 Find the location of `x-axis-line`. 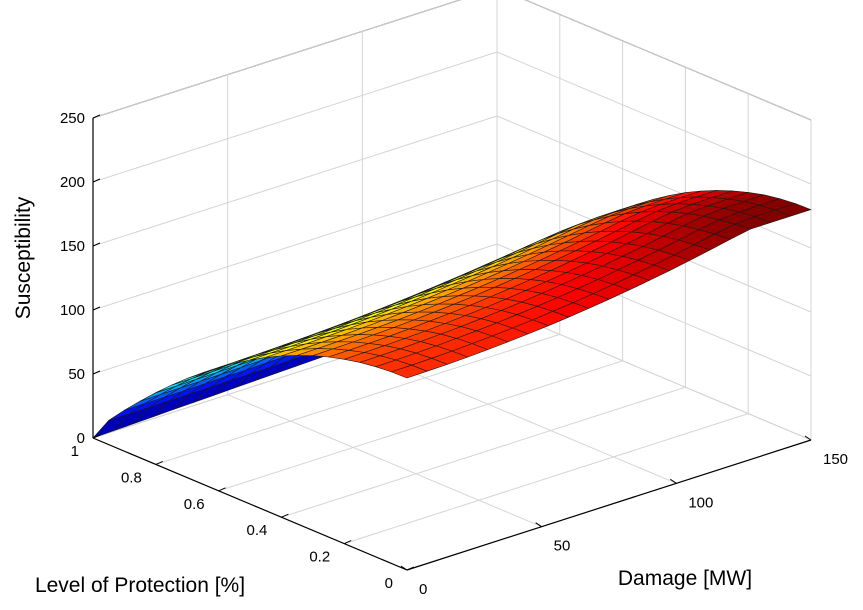

x-axis-line is located at coordinates (609, 505).